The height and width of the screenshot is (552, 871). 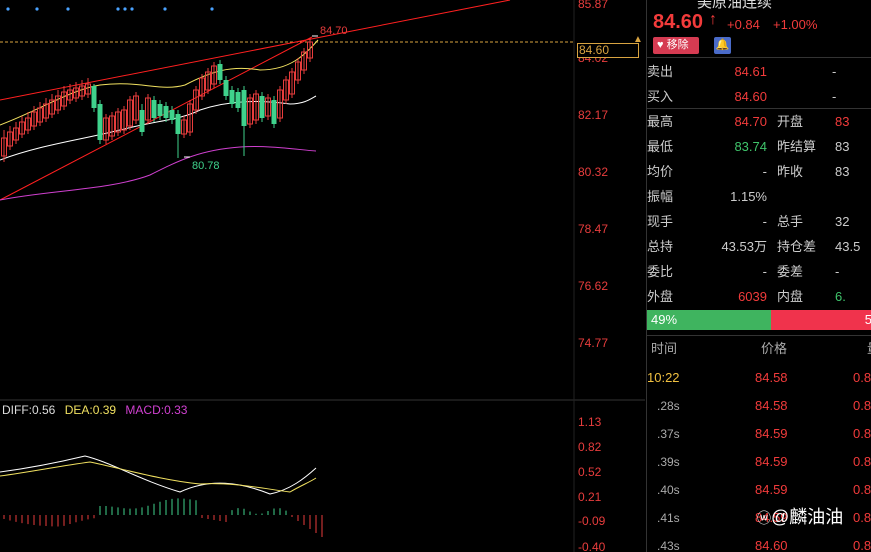 What do you see at coordinates (771, 545) in the screenshot?
I see `tick-price: 84.60` at bounding box center [771, 545].